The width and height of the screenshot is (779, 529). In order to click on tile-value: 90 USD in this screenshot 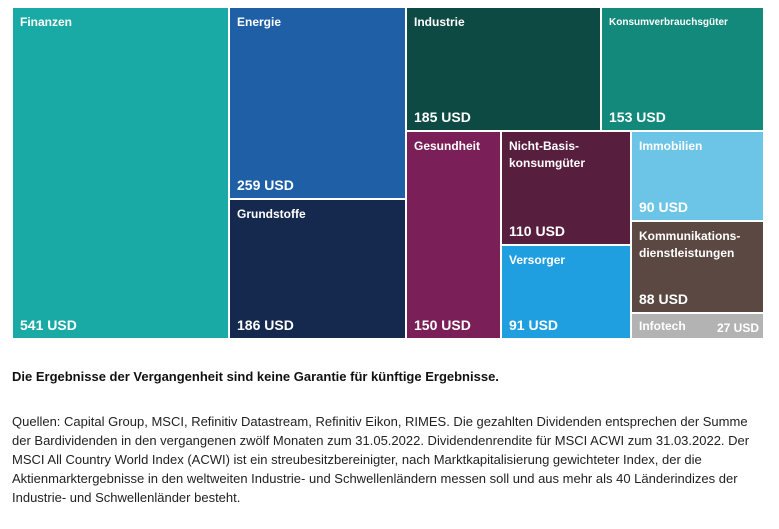, I will do `click(664, 207)`.